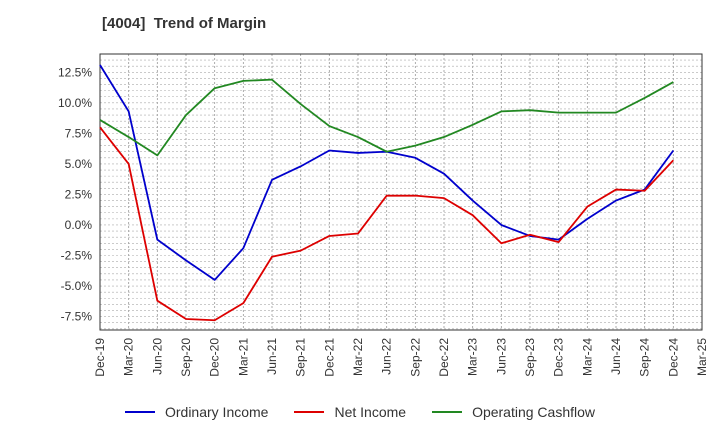 Image resolution: width=720 pixels, height=440 pixels. What do you see at coordinates (473, 357) in the screenshot?
I see `x-tick-label: Mar-23` at bounding box center [473, 357].